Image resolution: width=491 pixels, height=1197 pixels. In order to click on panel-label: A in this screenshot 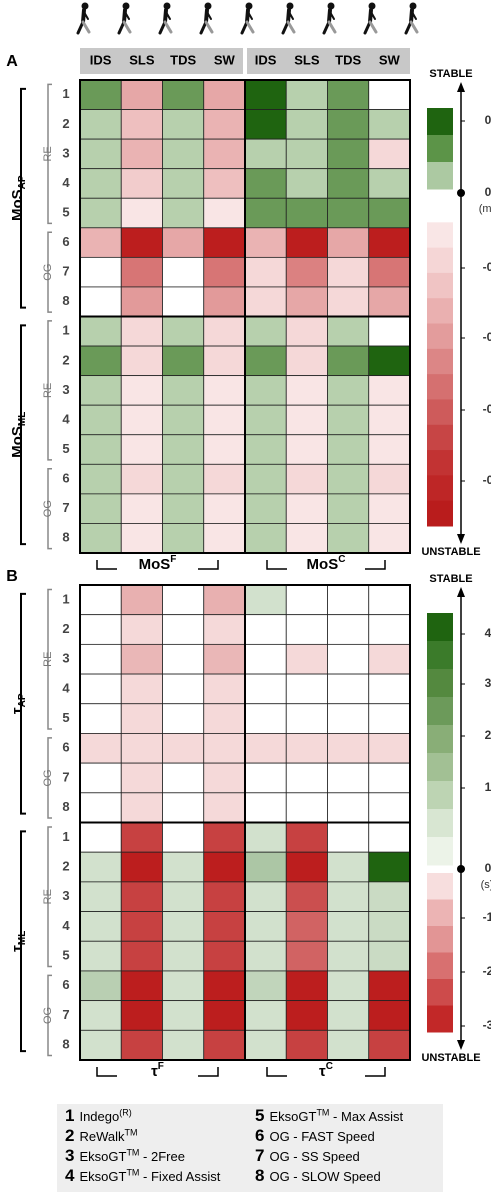, I will do `click(12, 61)`.